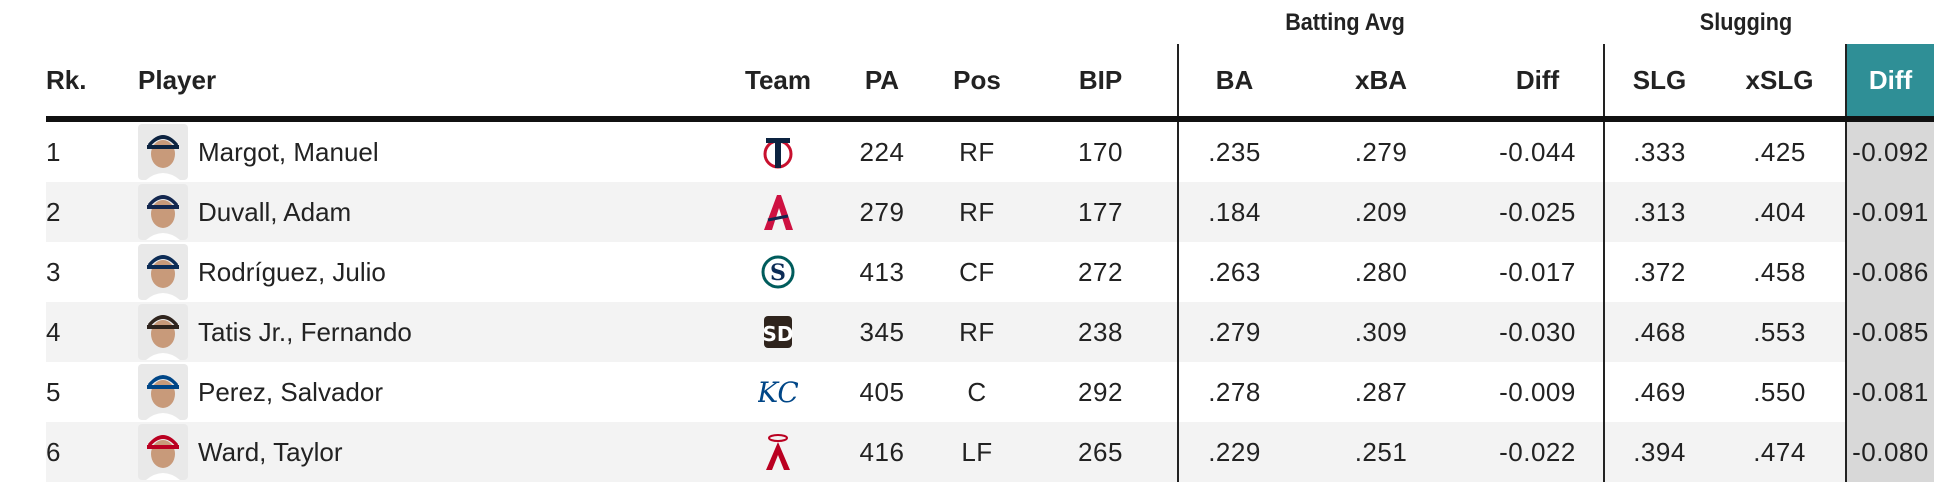 The height and width of the screenshot is (484, 1936). Describe the element at coordinates (1538, 83) in the screenshot. I see `column-header-ba-diff: Diff` at that location.